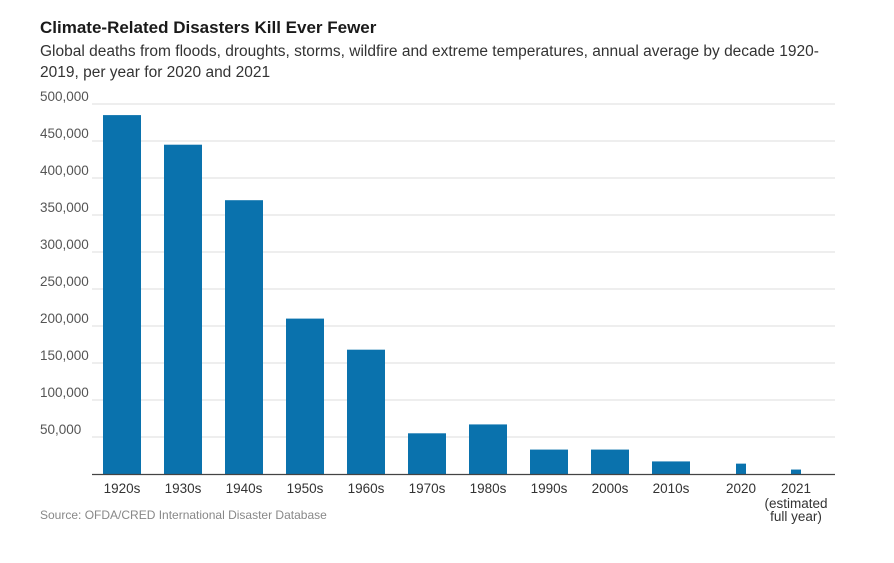 Image resolution: width=894 pixels, height=563 pixels. I want to click on y-tick-label: 350,000, so click(64, 207).